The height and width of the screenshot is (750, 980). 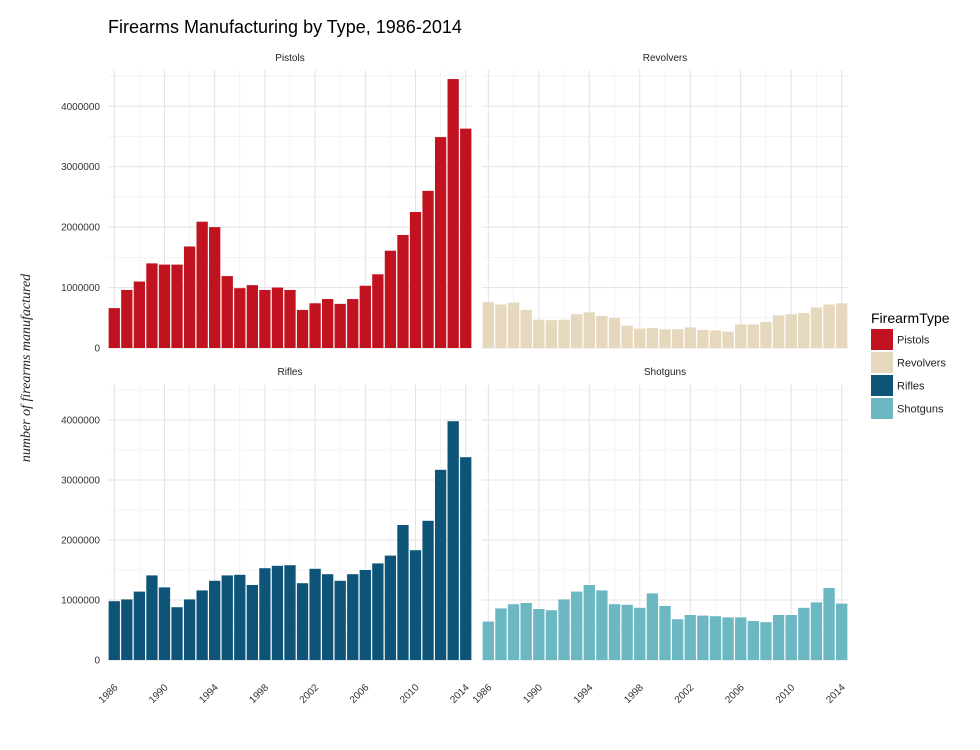 What do you see at coordinates (685, 694) in the screenshot?
I see `x-tick-label: 2002` at bounding box center [685, 694].